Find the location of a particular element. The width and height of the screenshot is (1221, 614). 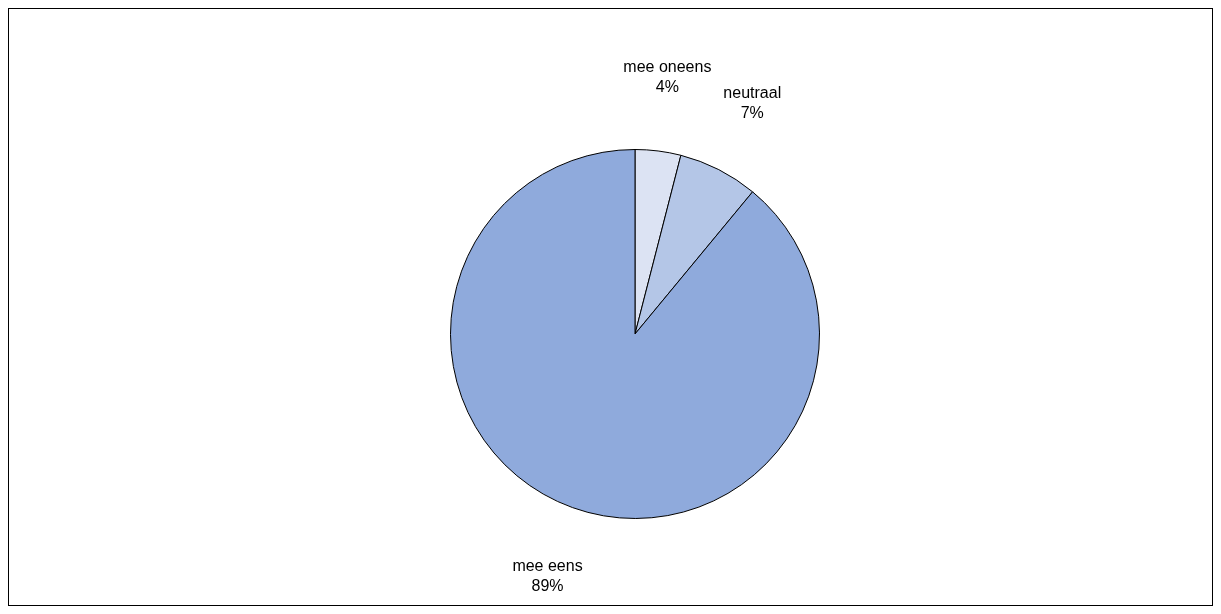

data-label: 4% is located at coordinates (667, 87).